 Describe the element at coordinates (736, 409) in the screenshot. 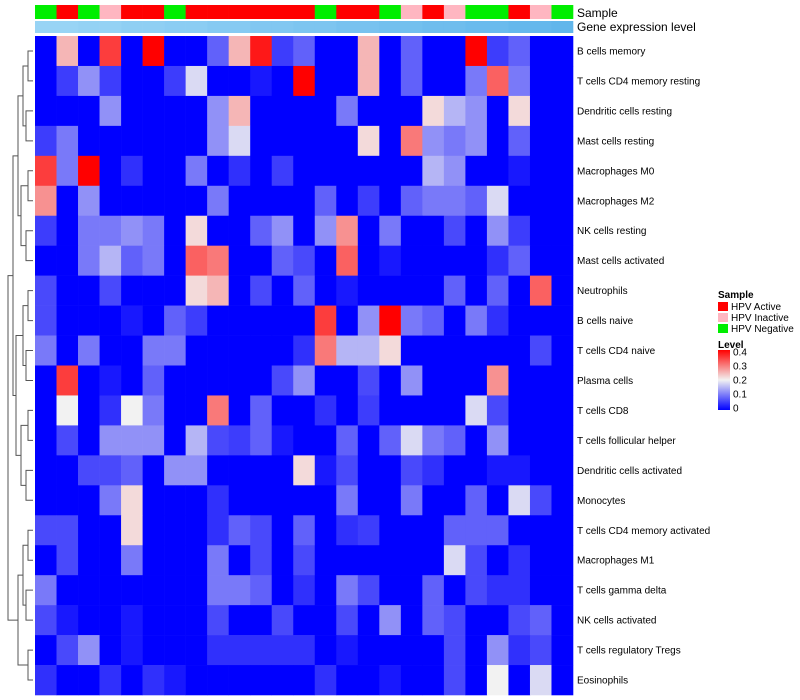

I see `legend-level-tick-label: 0` at that location.